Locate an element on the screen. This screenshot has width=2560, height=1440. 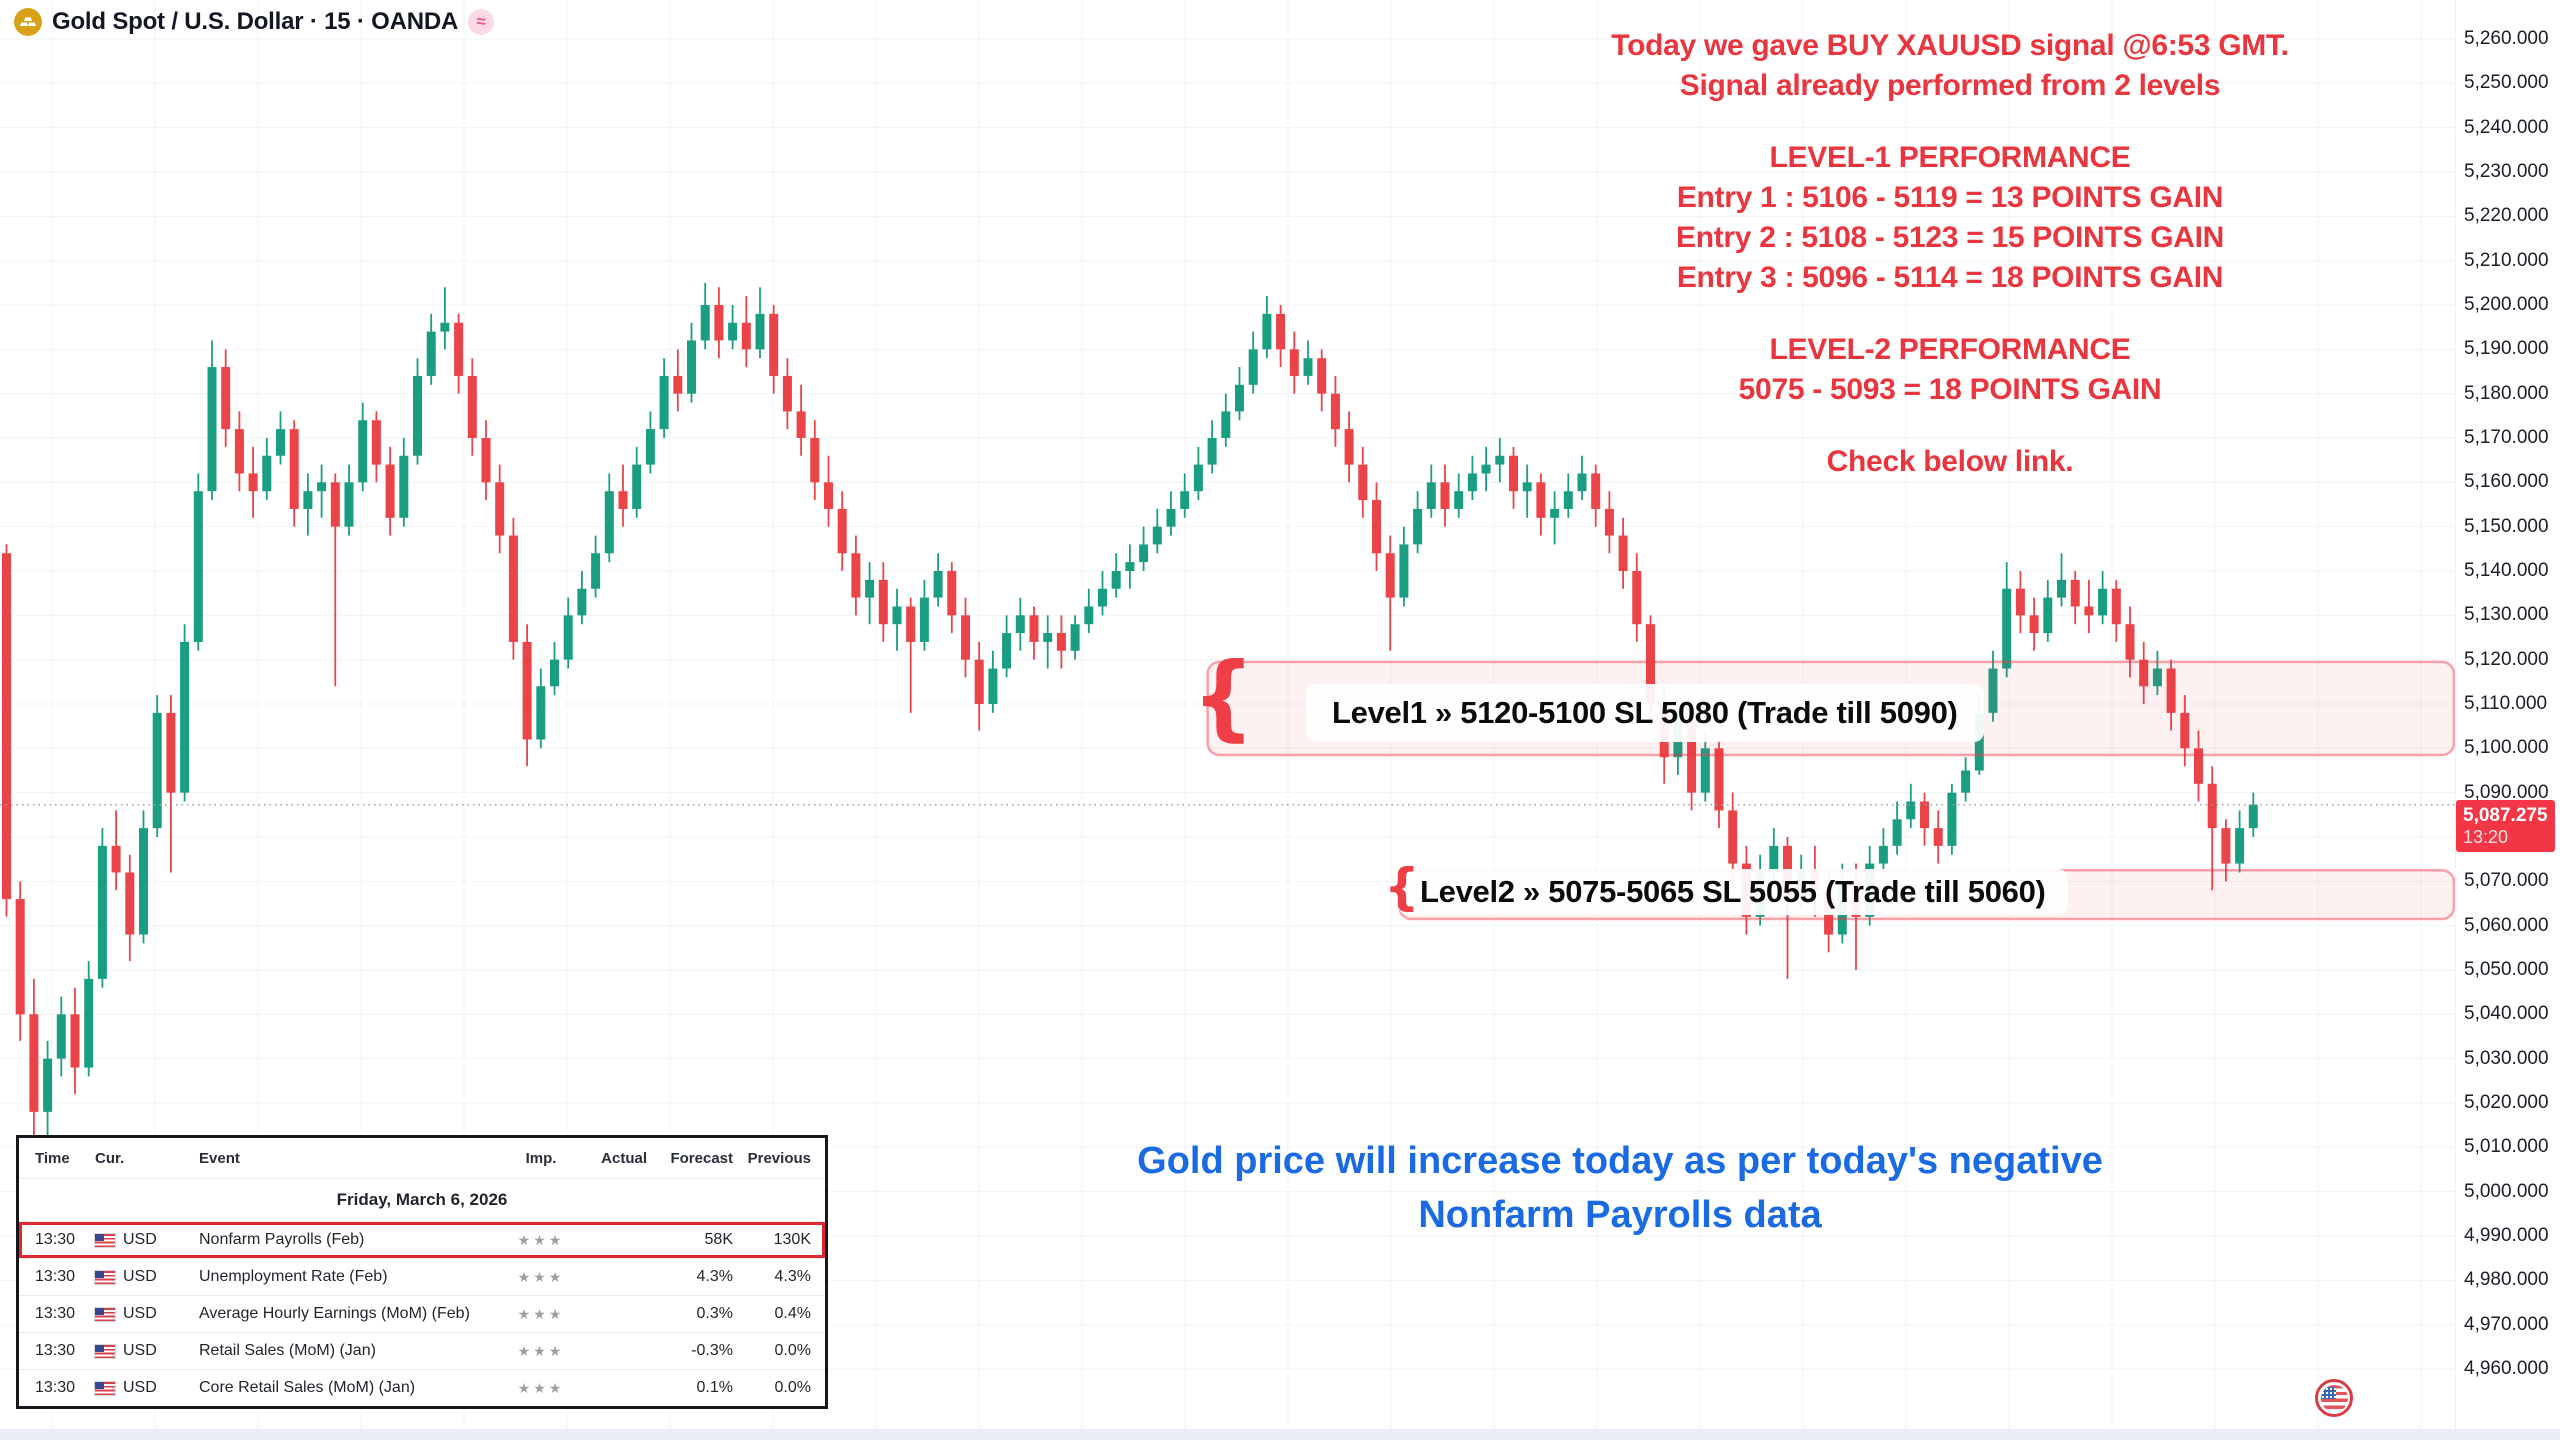
calendar-row-highlighted: 13:30 USD Nonfarm Payrolls (Feb) ★★★ 58K 130K is located at coordinates (422, 1239).